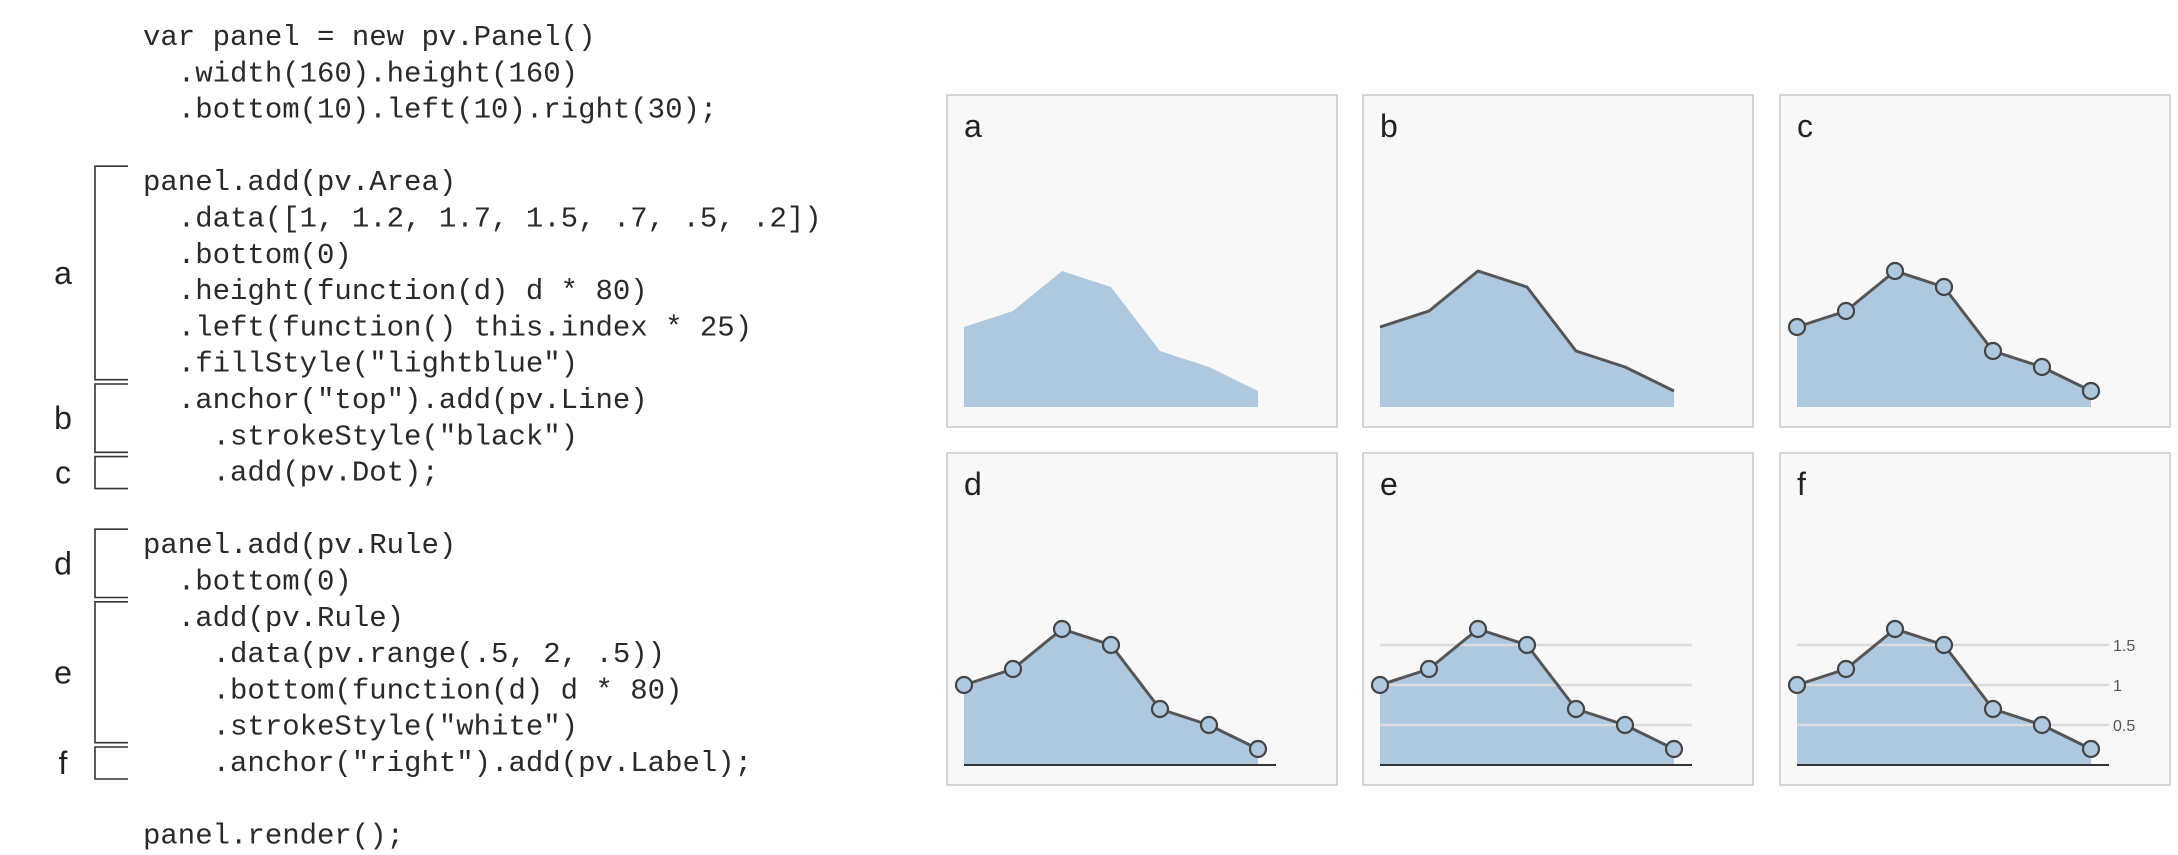 Image resolution: width=2178 pixels, height=855 pixels. I want to click on code-line: panel.add(pv.Area), so click(299, 182).